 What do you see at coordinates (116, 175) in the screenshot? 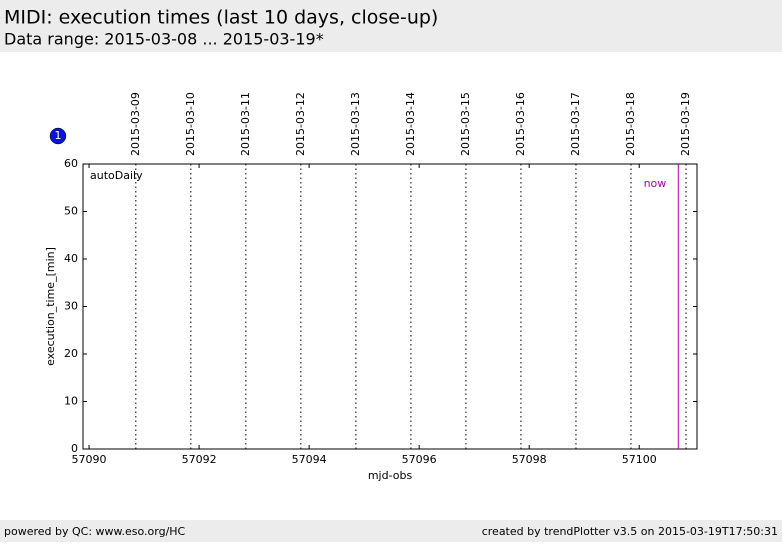
I see `panel-label: autoDaily` at bounding box center [116, 175].